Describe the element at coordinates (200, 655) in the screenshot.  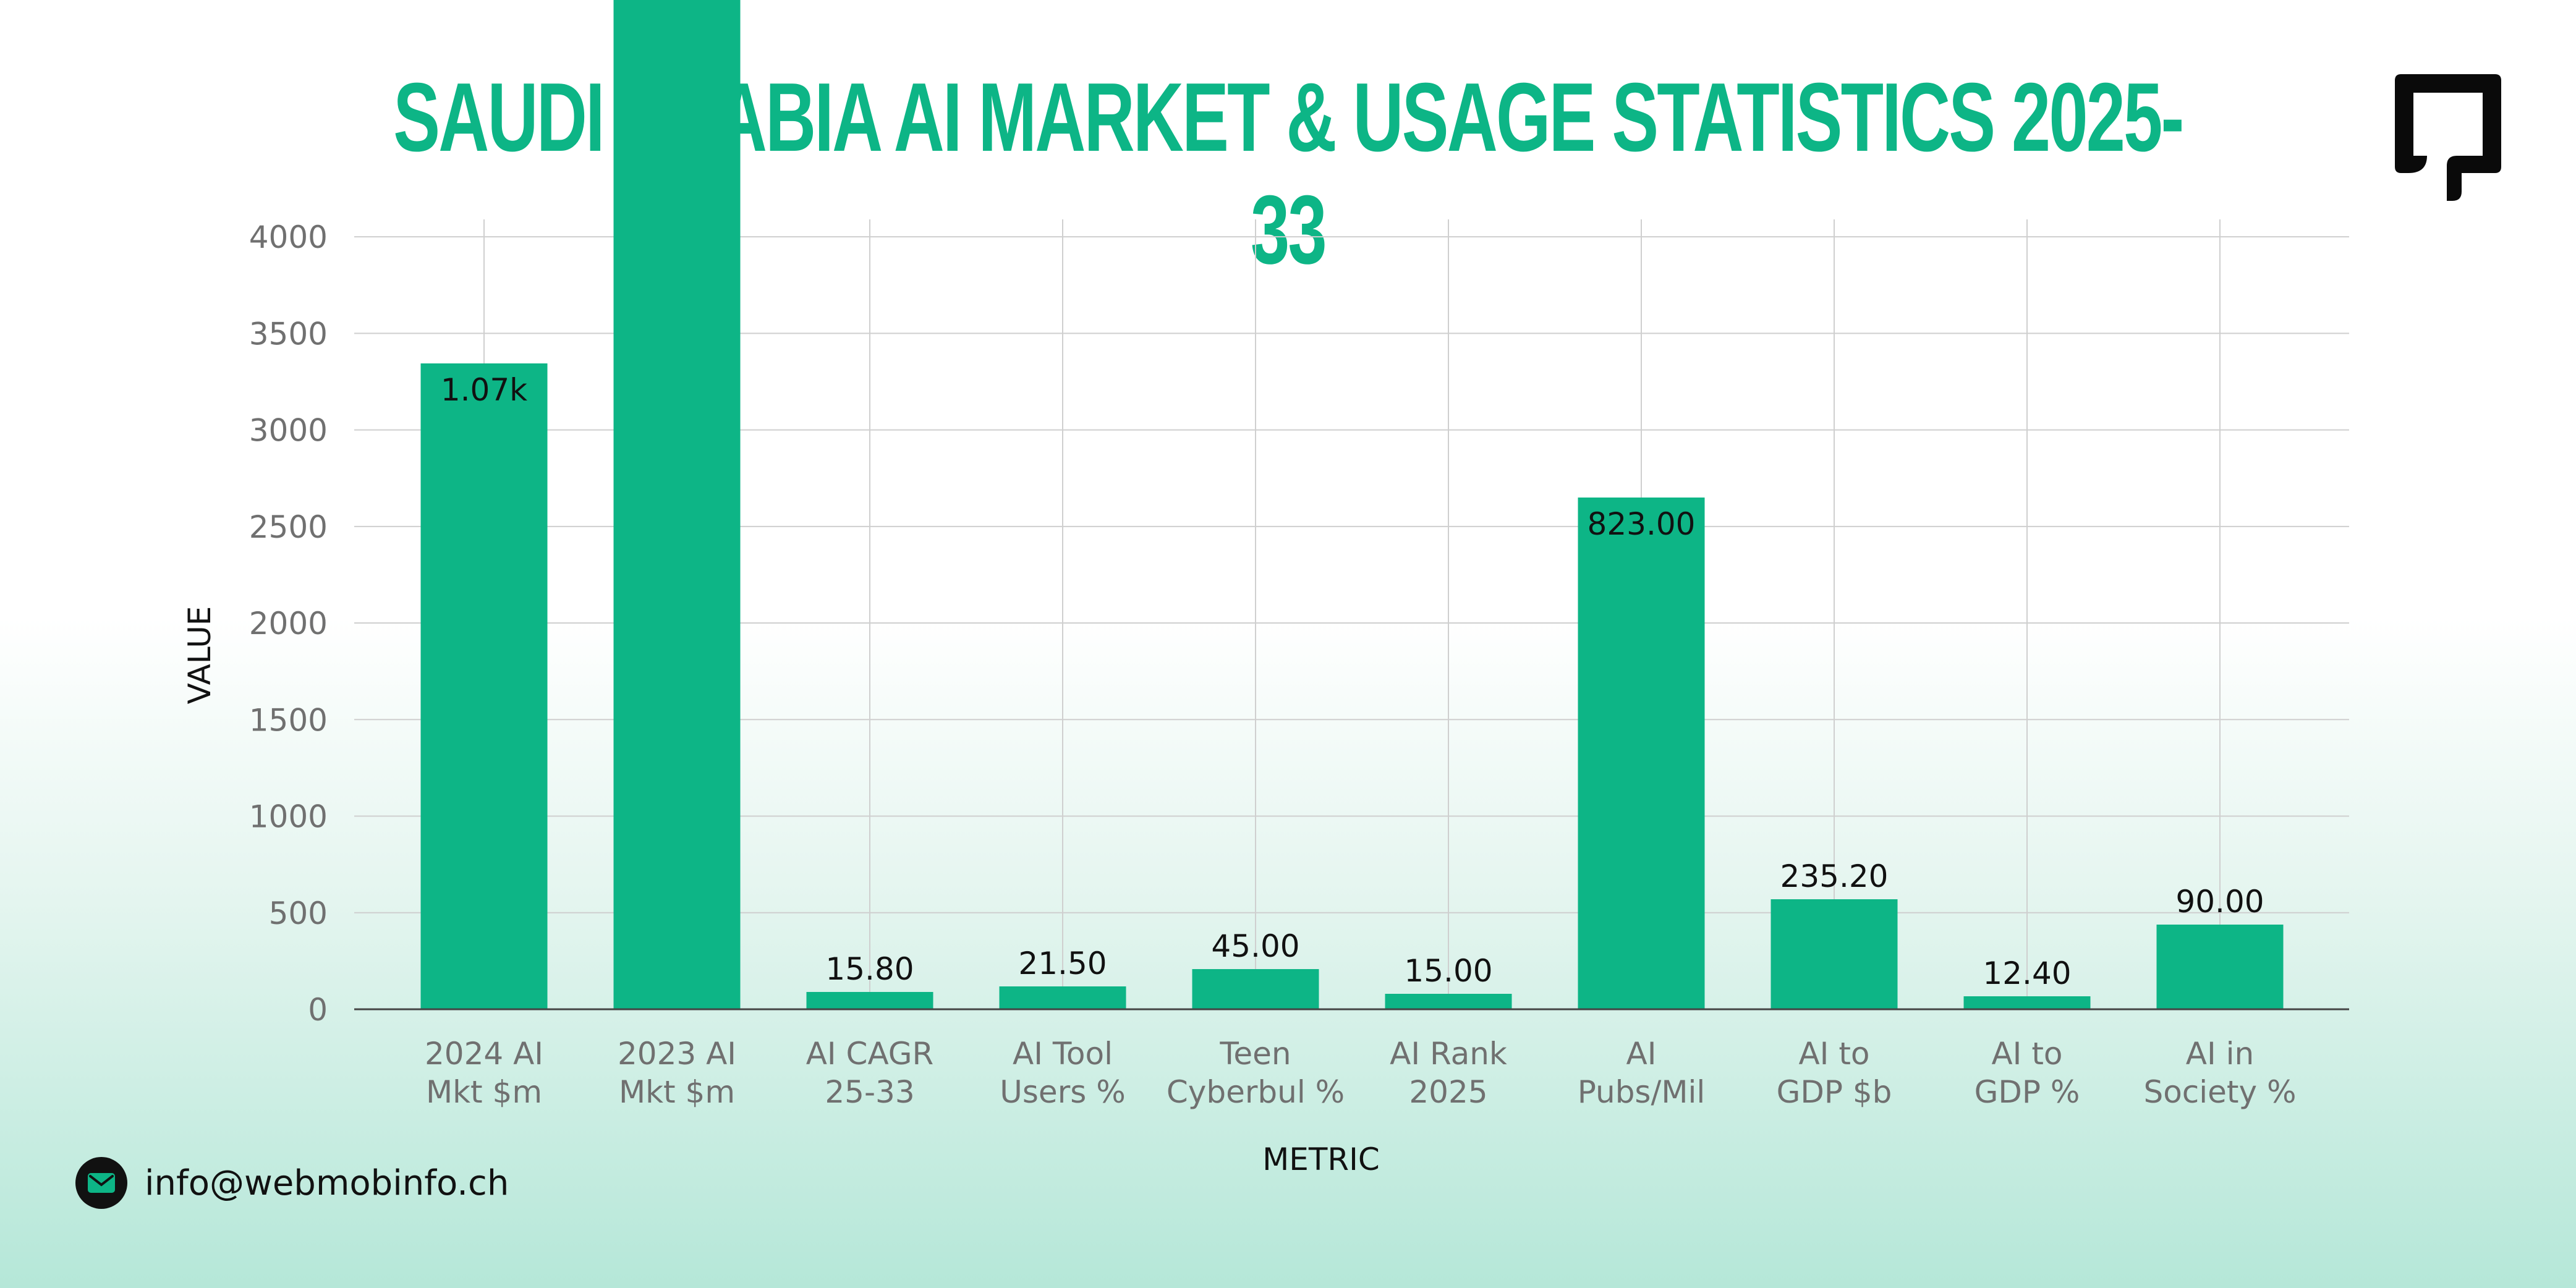
I see `y-axis-label: VALUE` at that location.